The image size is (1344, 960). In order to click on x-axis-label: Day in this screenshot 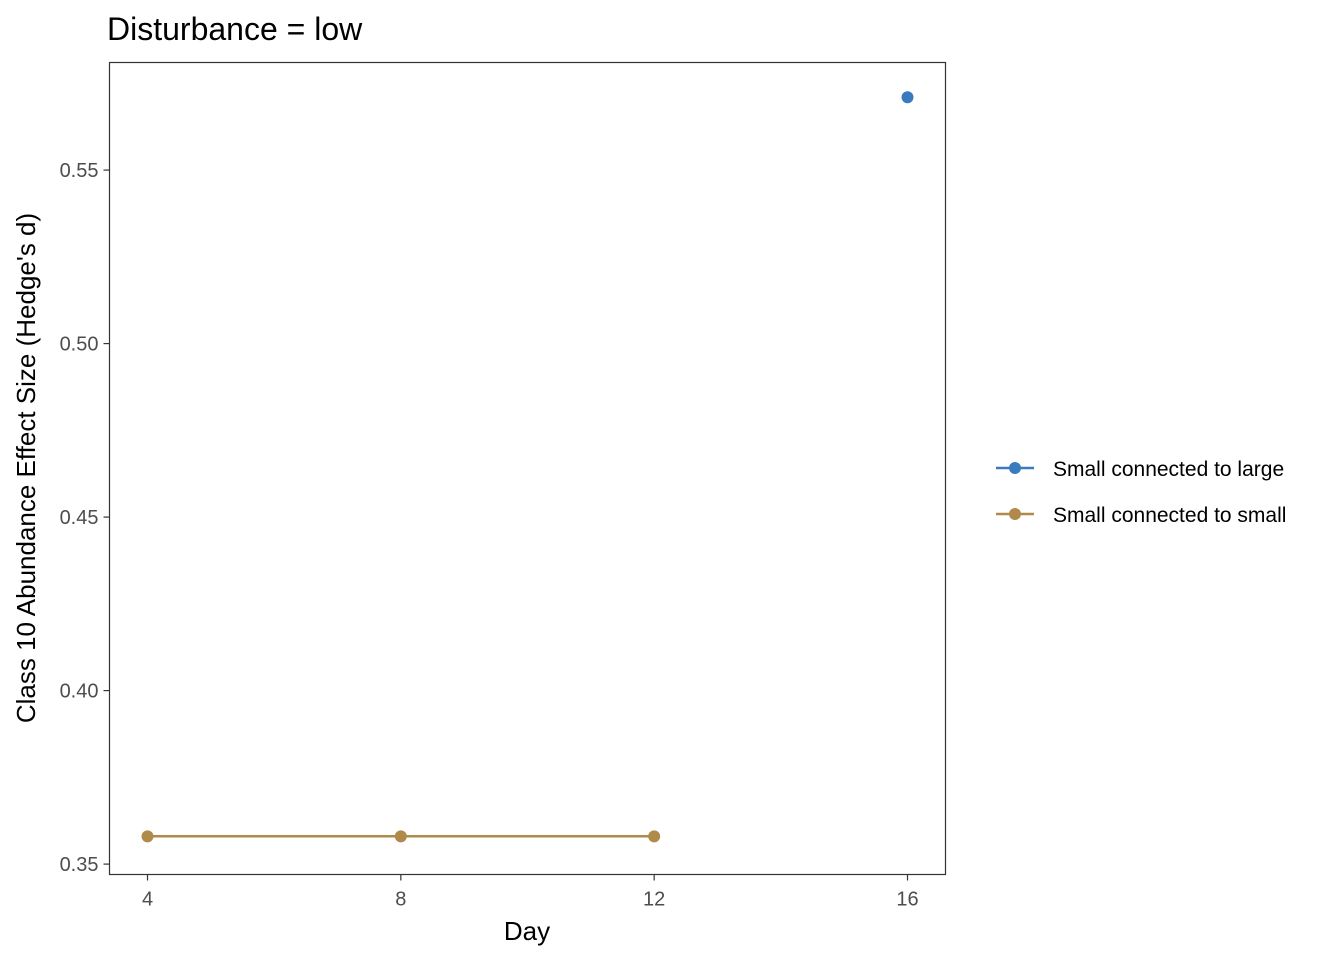, I will do `click(527, 931)`.